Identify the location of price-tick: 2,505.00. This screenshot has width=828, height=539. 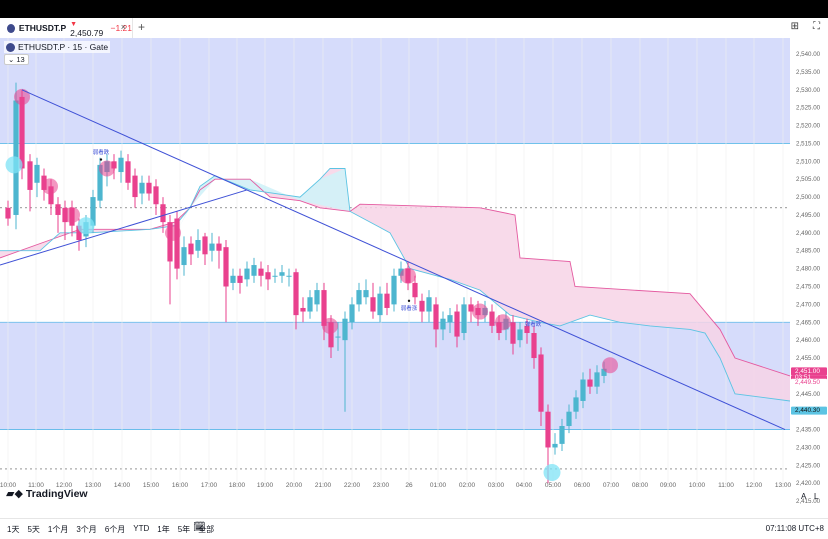
(808, 179).